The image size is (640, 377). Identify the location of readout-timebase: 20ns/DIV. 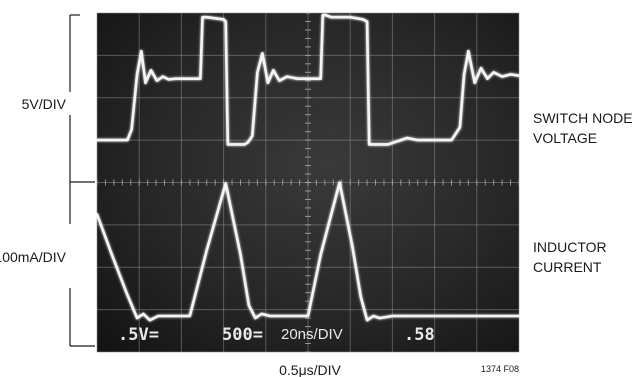
(312, 334).